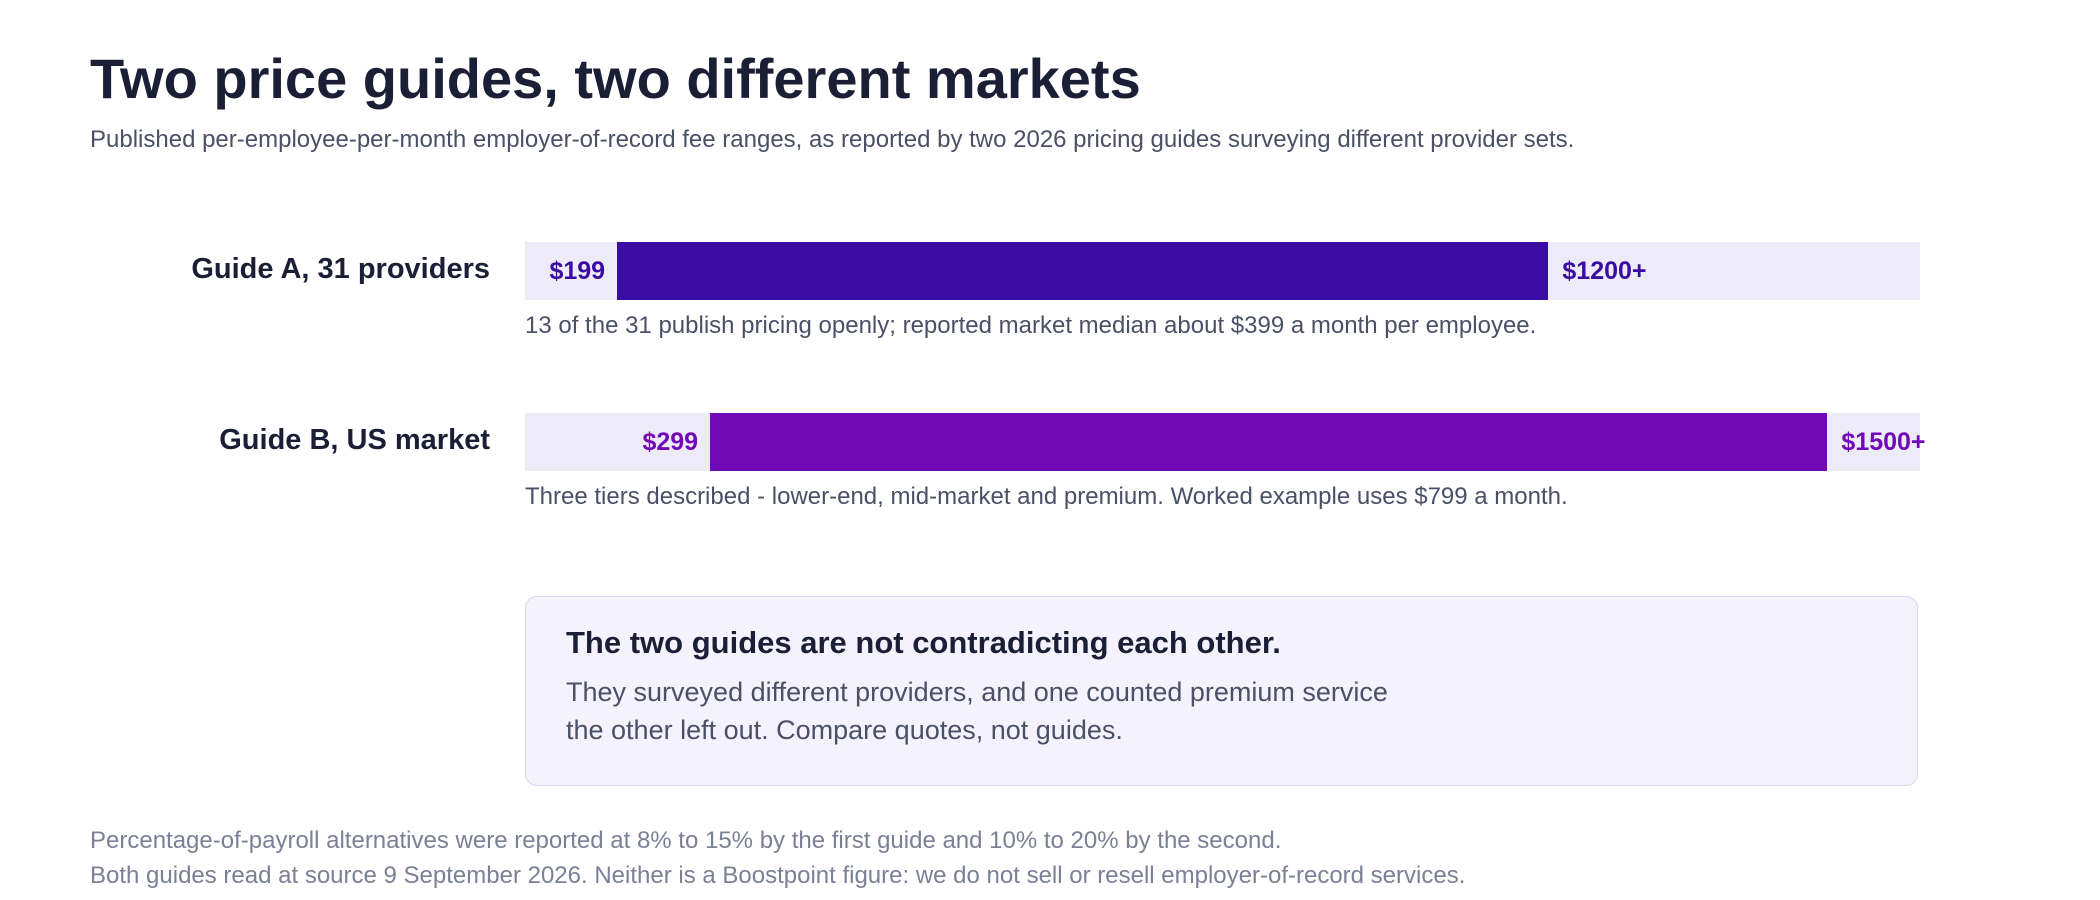 The image size is (2100, 900). I want to click on range-track-guide-b: $299 $1500+, so click(1225, 442).